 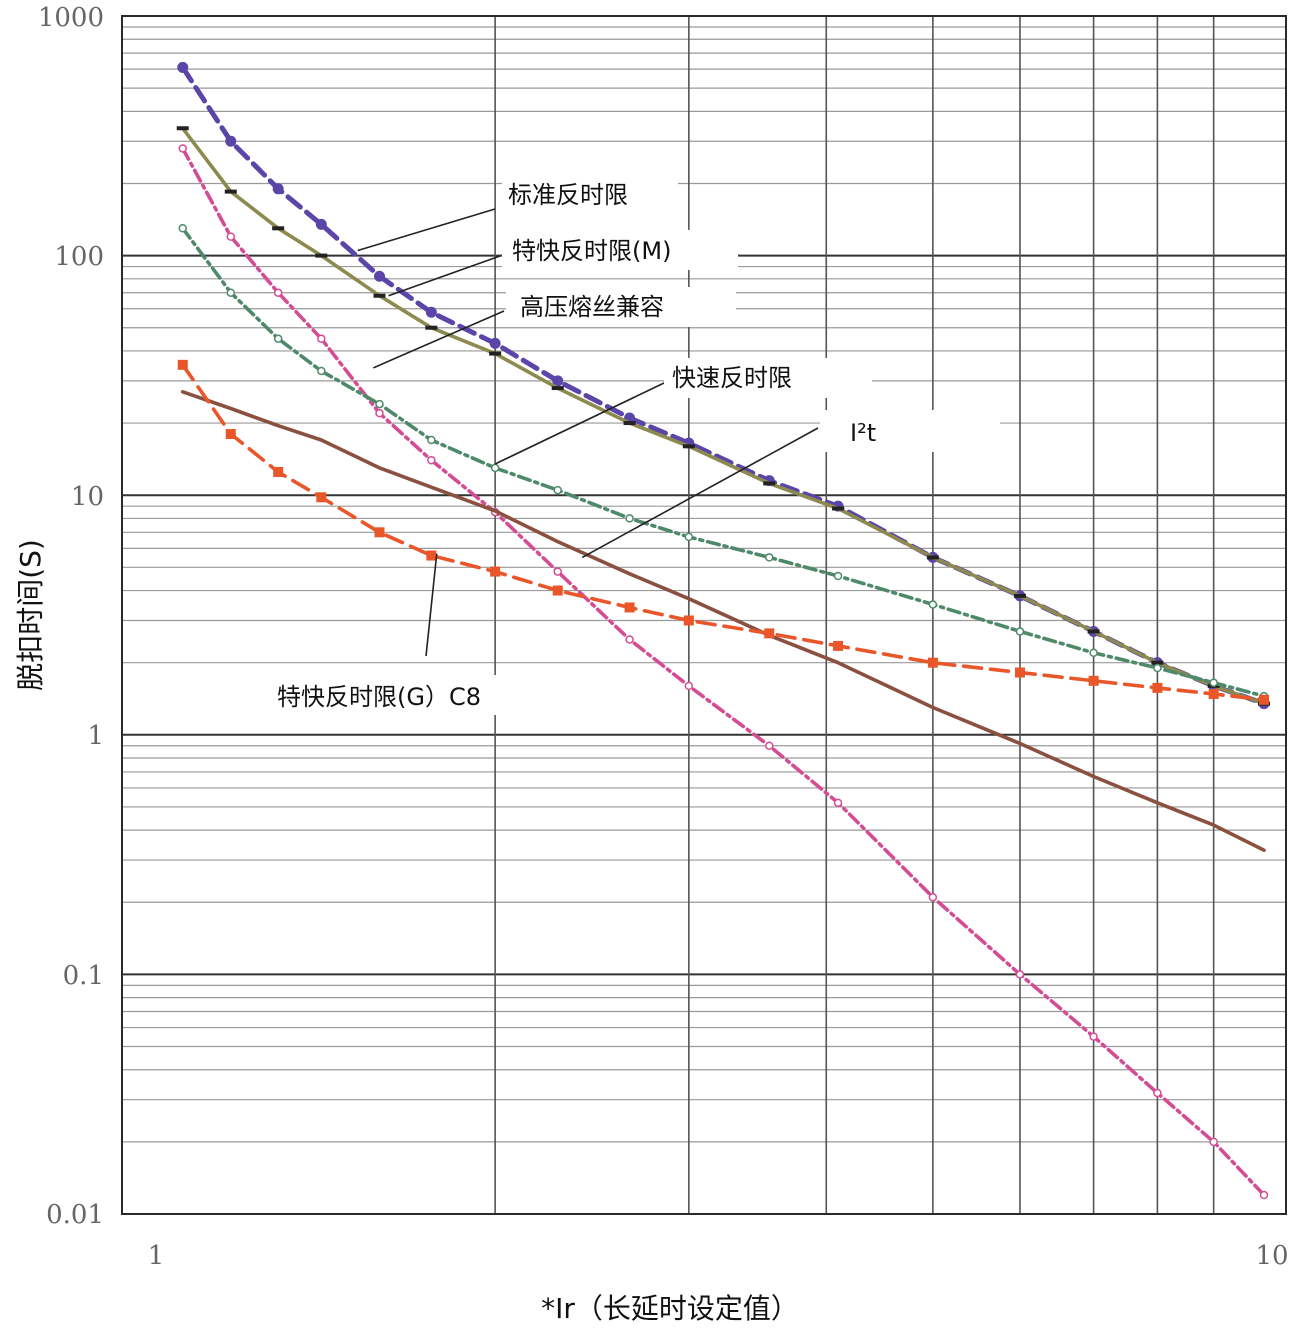 I want to click on annotation-leaders, so click(x=588, y=432).